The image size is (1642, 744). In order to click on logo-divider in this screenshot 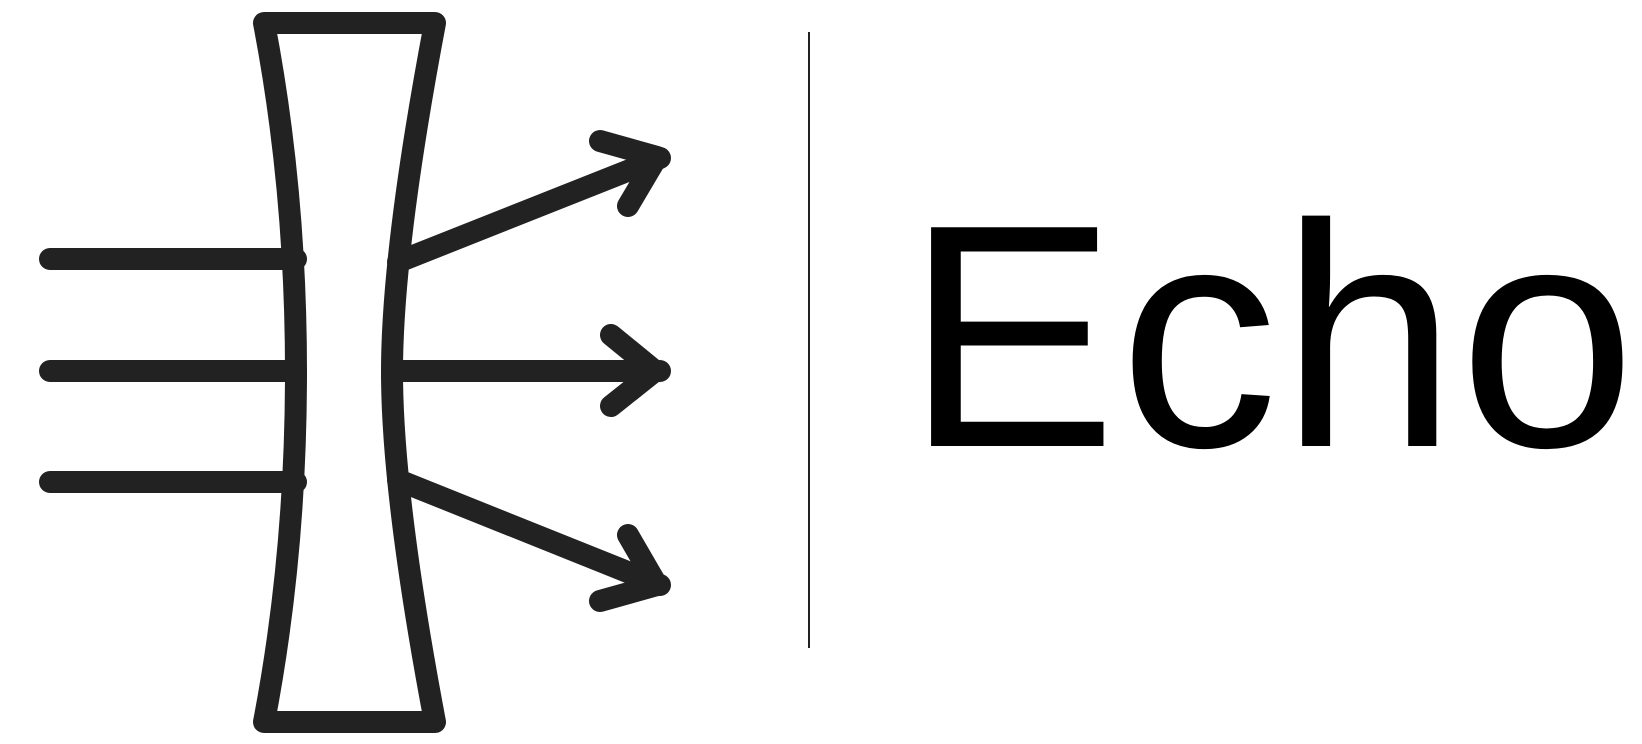, I will do `click(809, 340)`.